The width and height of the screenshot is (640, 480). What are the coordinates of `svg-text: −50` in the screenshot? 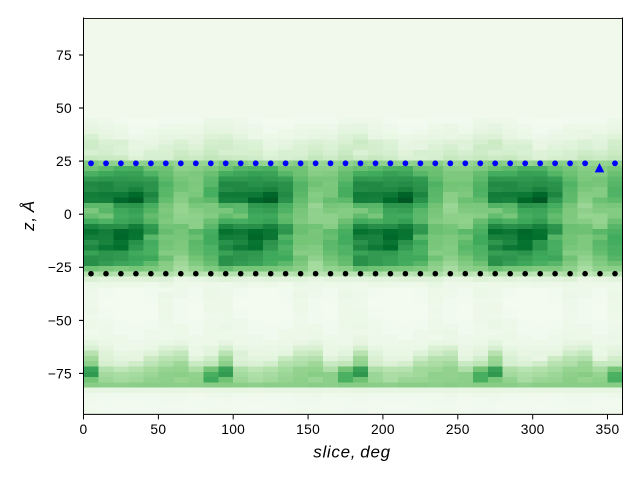 It's located at (60, 320).